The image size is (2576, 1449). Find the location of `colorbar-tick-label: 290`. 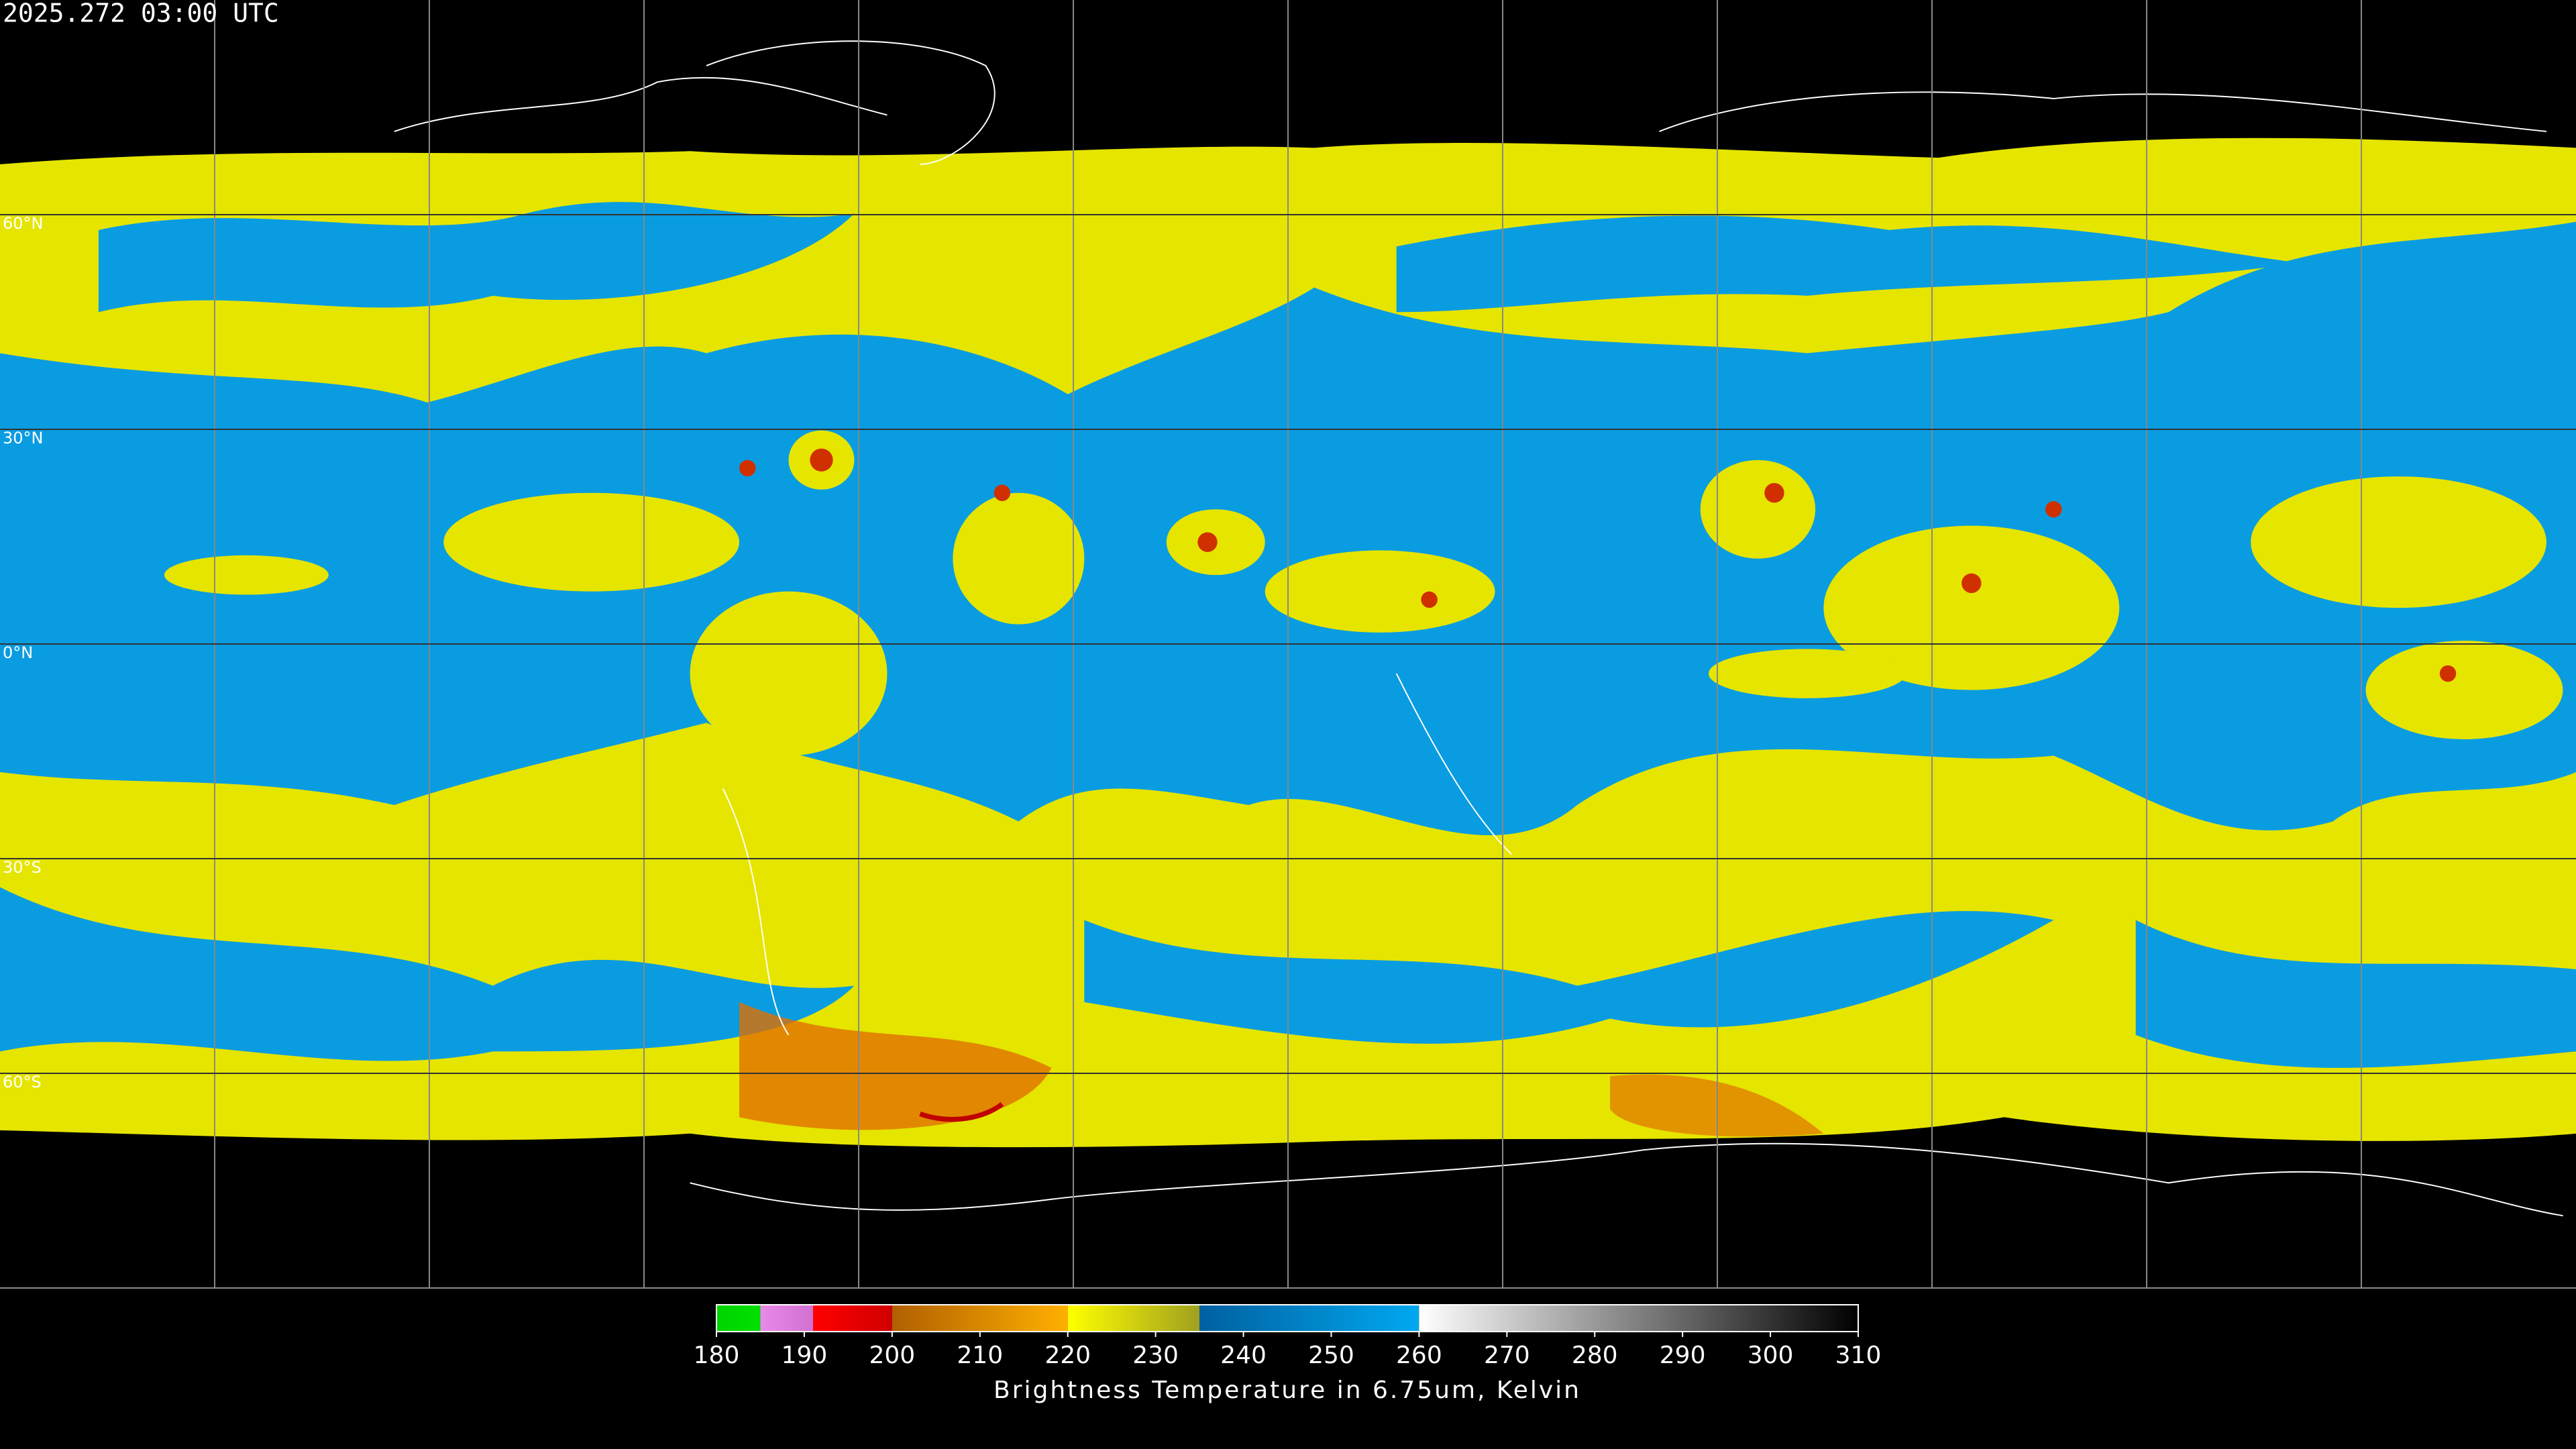

colorbar-tick-label: 290 is located at coordinates (1683, 1355).